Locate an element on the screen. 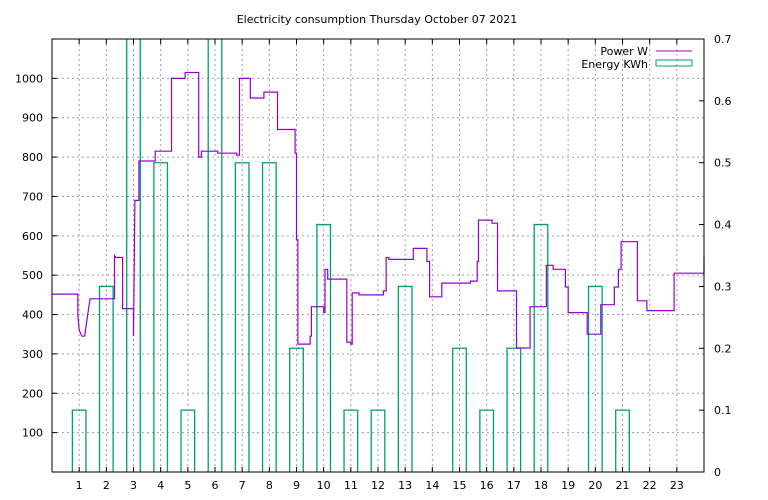 This screenshot has height=500, width=768. x-tick-label: 2 is located at coordinates (106, 485).